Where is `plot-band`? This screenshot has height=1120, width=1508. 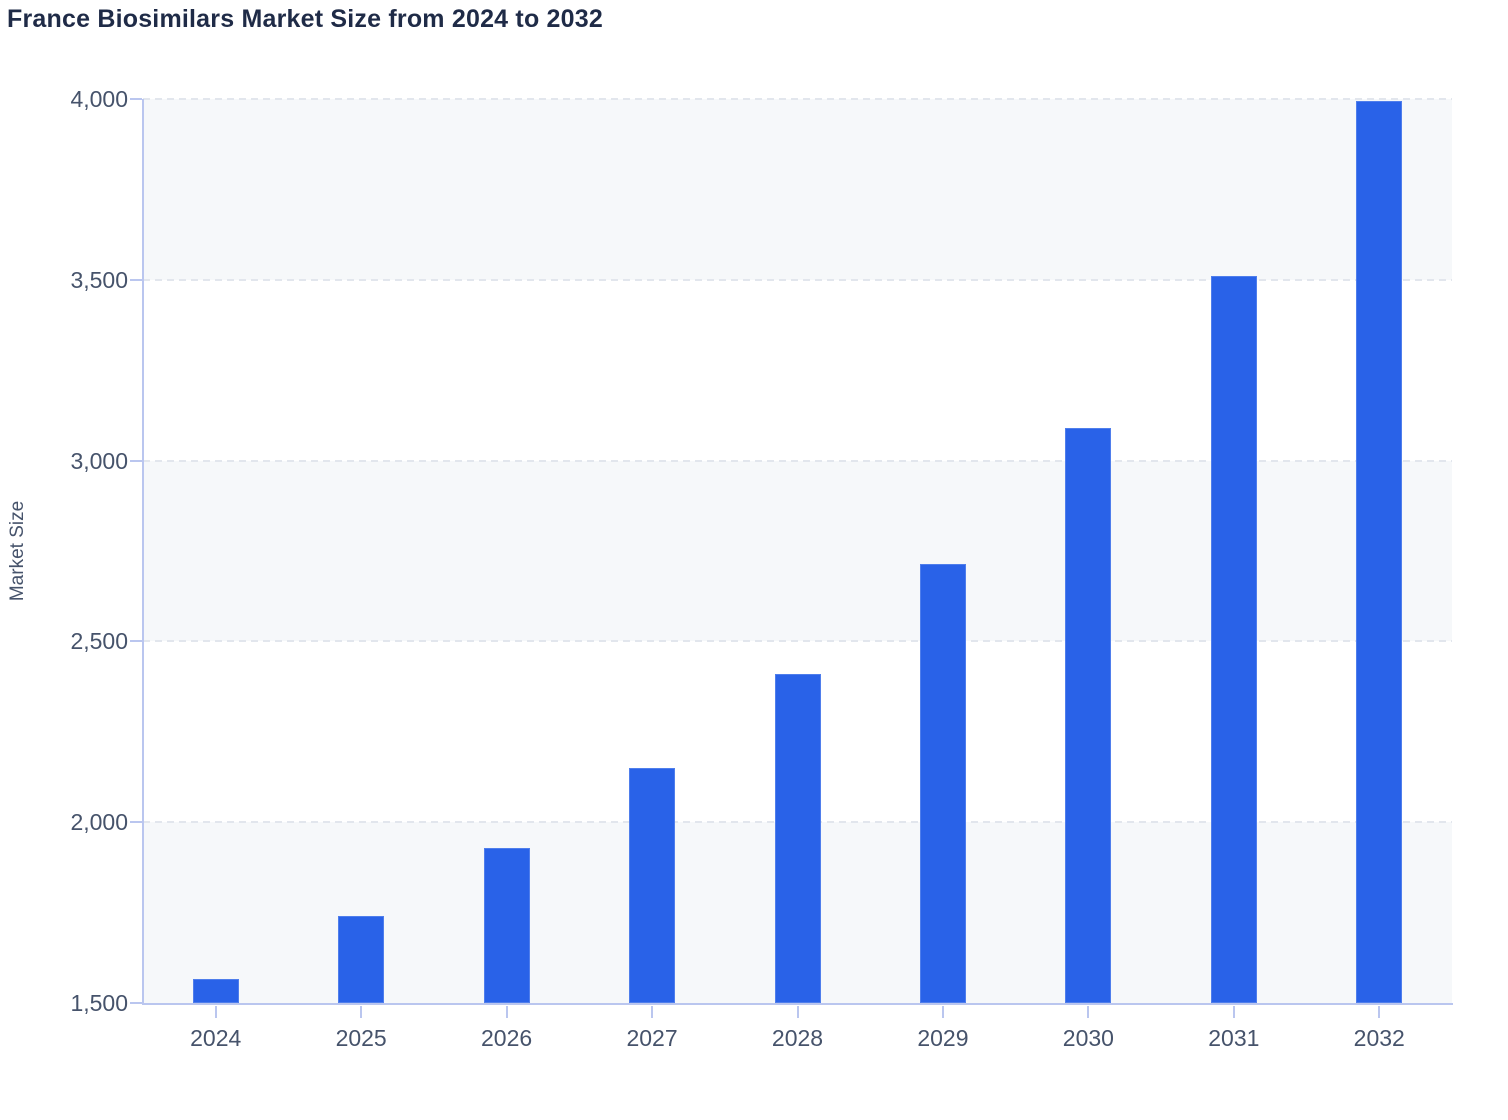
plot-band is located at coordinates (797, 189).